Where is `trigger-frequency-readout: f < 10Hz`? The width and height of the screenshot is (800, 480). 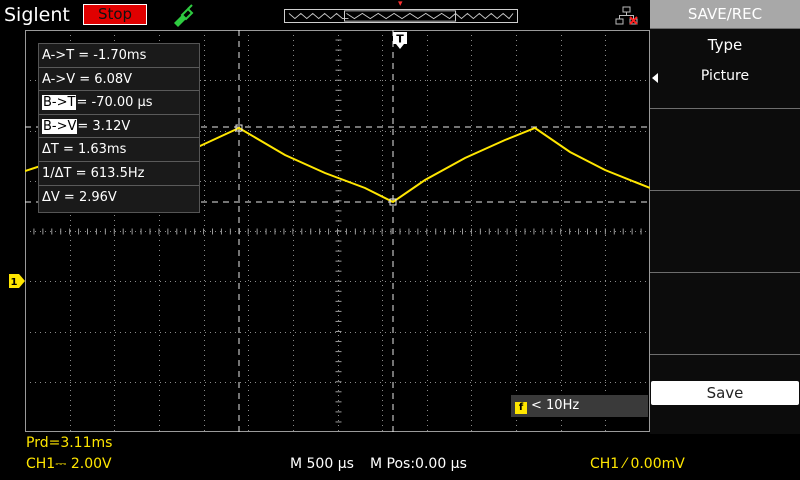 trigger-frequency-readout: f < 10Hz is located at coordinates (579, 406).